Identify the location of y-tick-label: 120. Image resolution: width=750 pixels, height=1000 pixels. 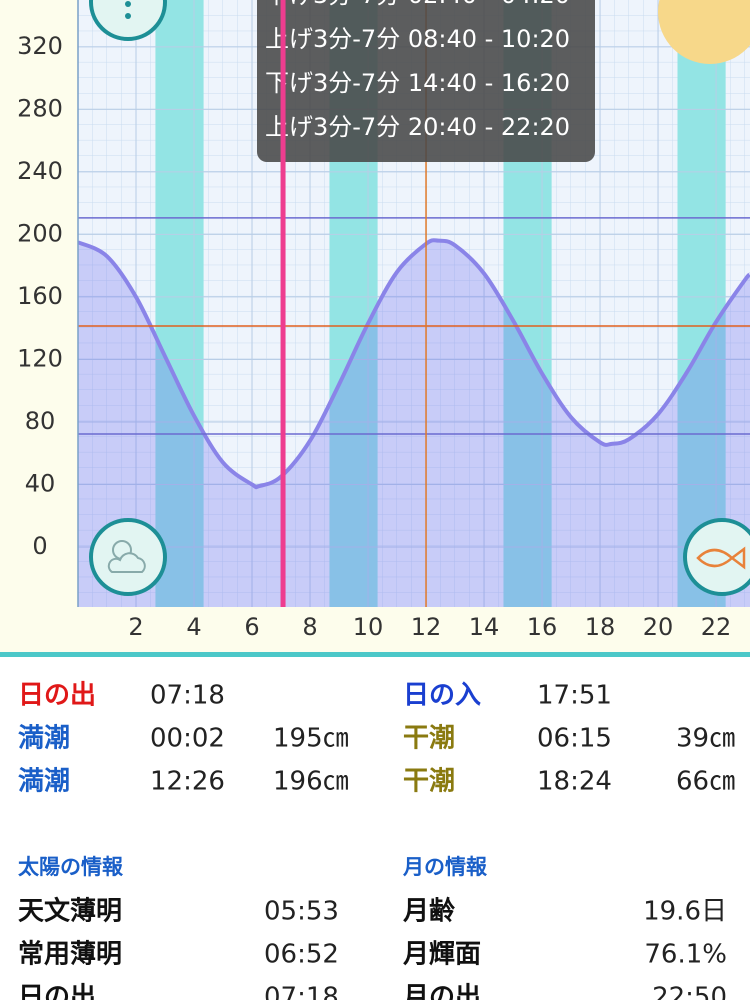
(40, 358).